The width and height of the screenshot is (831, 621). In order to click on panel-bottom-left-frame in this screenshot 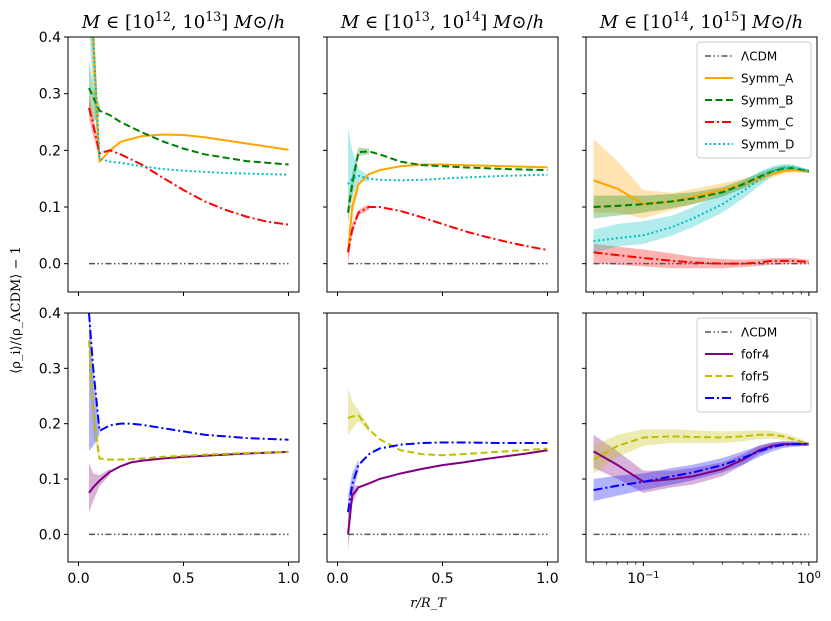, I will do `click(183, 437)`.